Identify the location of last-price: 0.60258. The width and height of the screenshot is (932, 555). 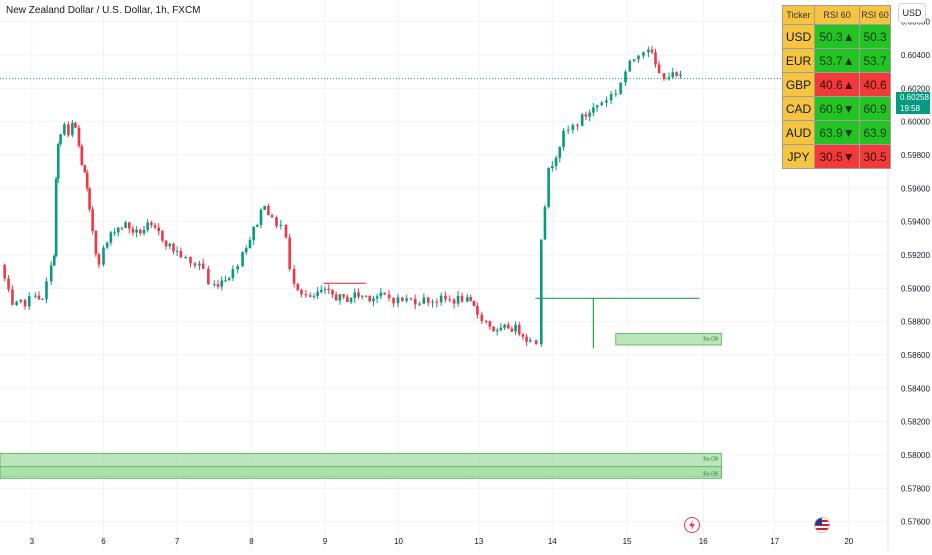
(914, 97).